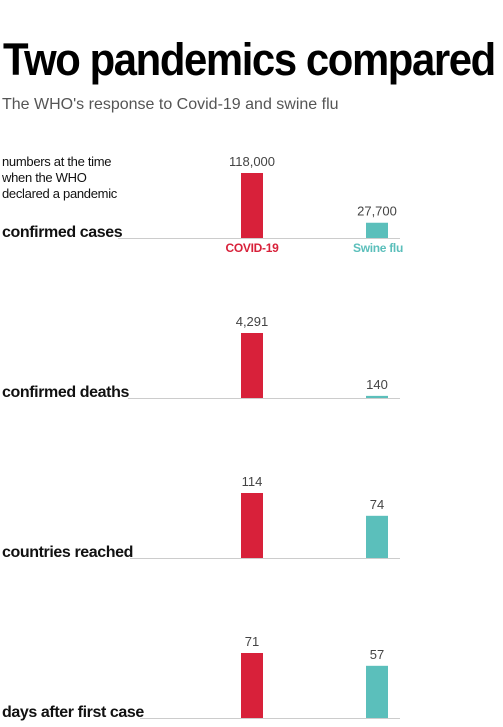 This screenshot has height=727, width=503. I want to click on days-after-first-case-value-swine-flu: 57, so click(377, 654).